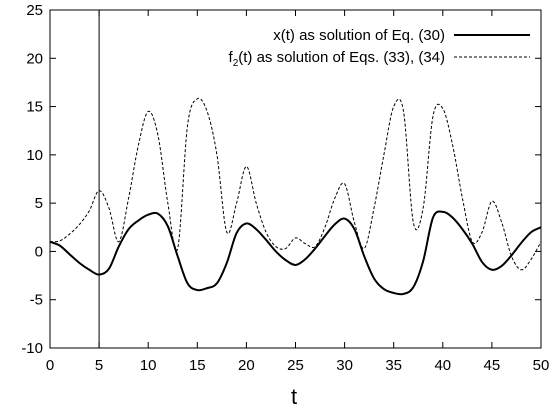  Describe the element at coordinates (36, 300) in the screenshot. I see `y-tick-label: -5` at that location.